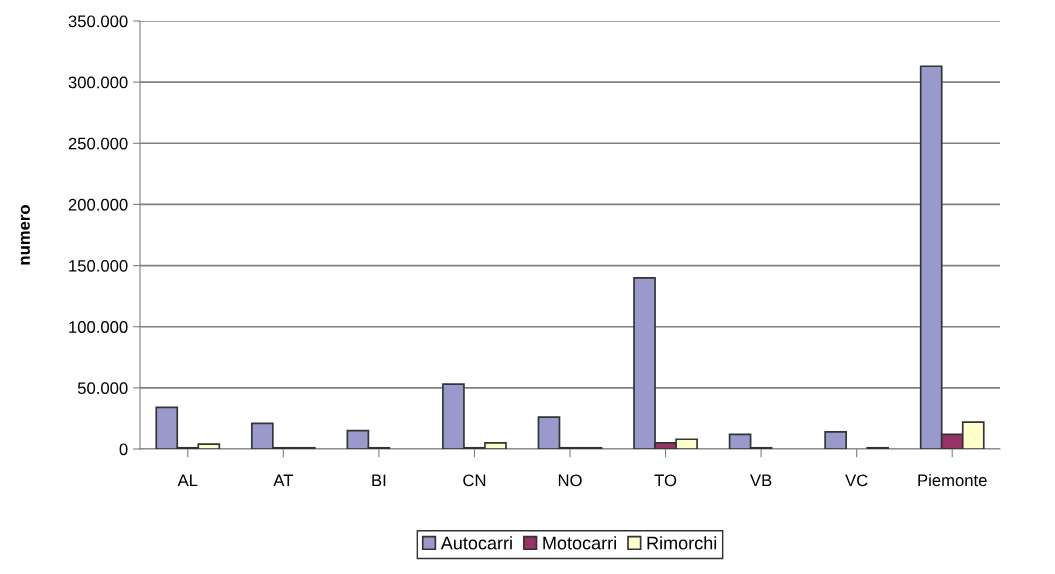 This screenshot has width=1055, height=574. What do you see at coordinates (187, 480) in the screenshot?
I see `x-tick-label: AL` at bounding box center [187, 480].